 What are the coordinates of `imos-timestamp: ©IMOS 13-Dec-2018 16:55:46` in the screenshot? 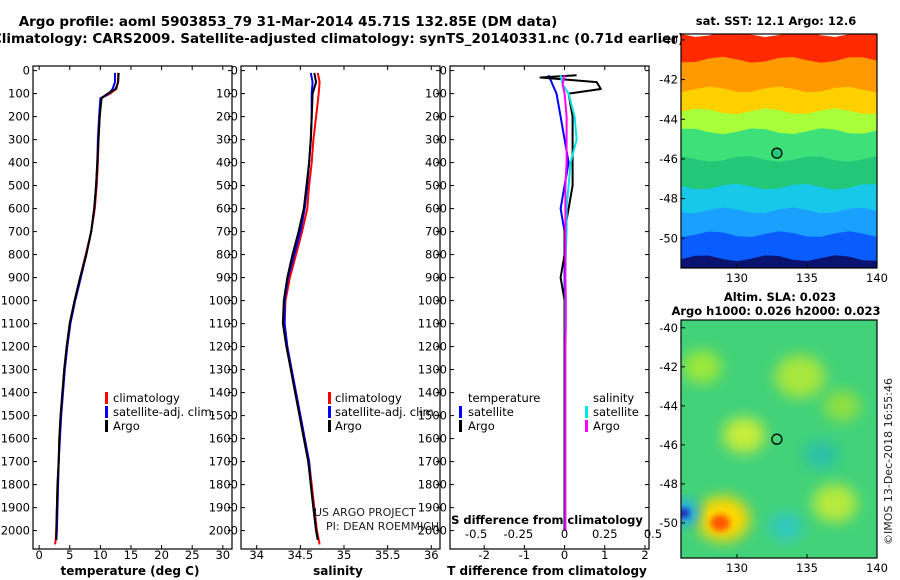 It's located at (888, 461).